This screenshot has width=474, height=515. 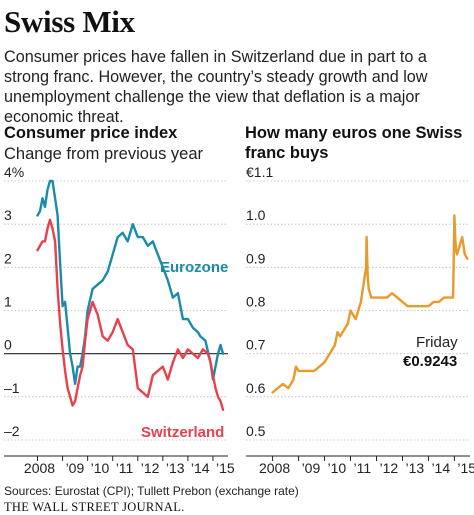 I want to click on cpi-x-tick-label: ’14, so click(x=200, y=468).